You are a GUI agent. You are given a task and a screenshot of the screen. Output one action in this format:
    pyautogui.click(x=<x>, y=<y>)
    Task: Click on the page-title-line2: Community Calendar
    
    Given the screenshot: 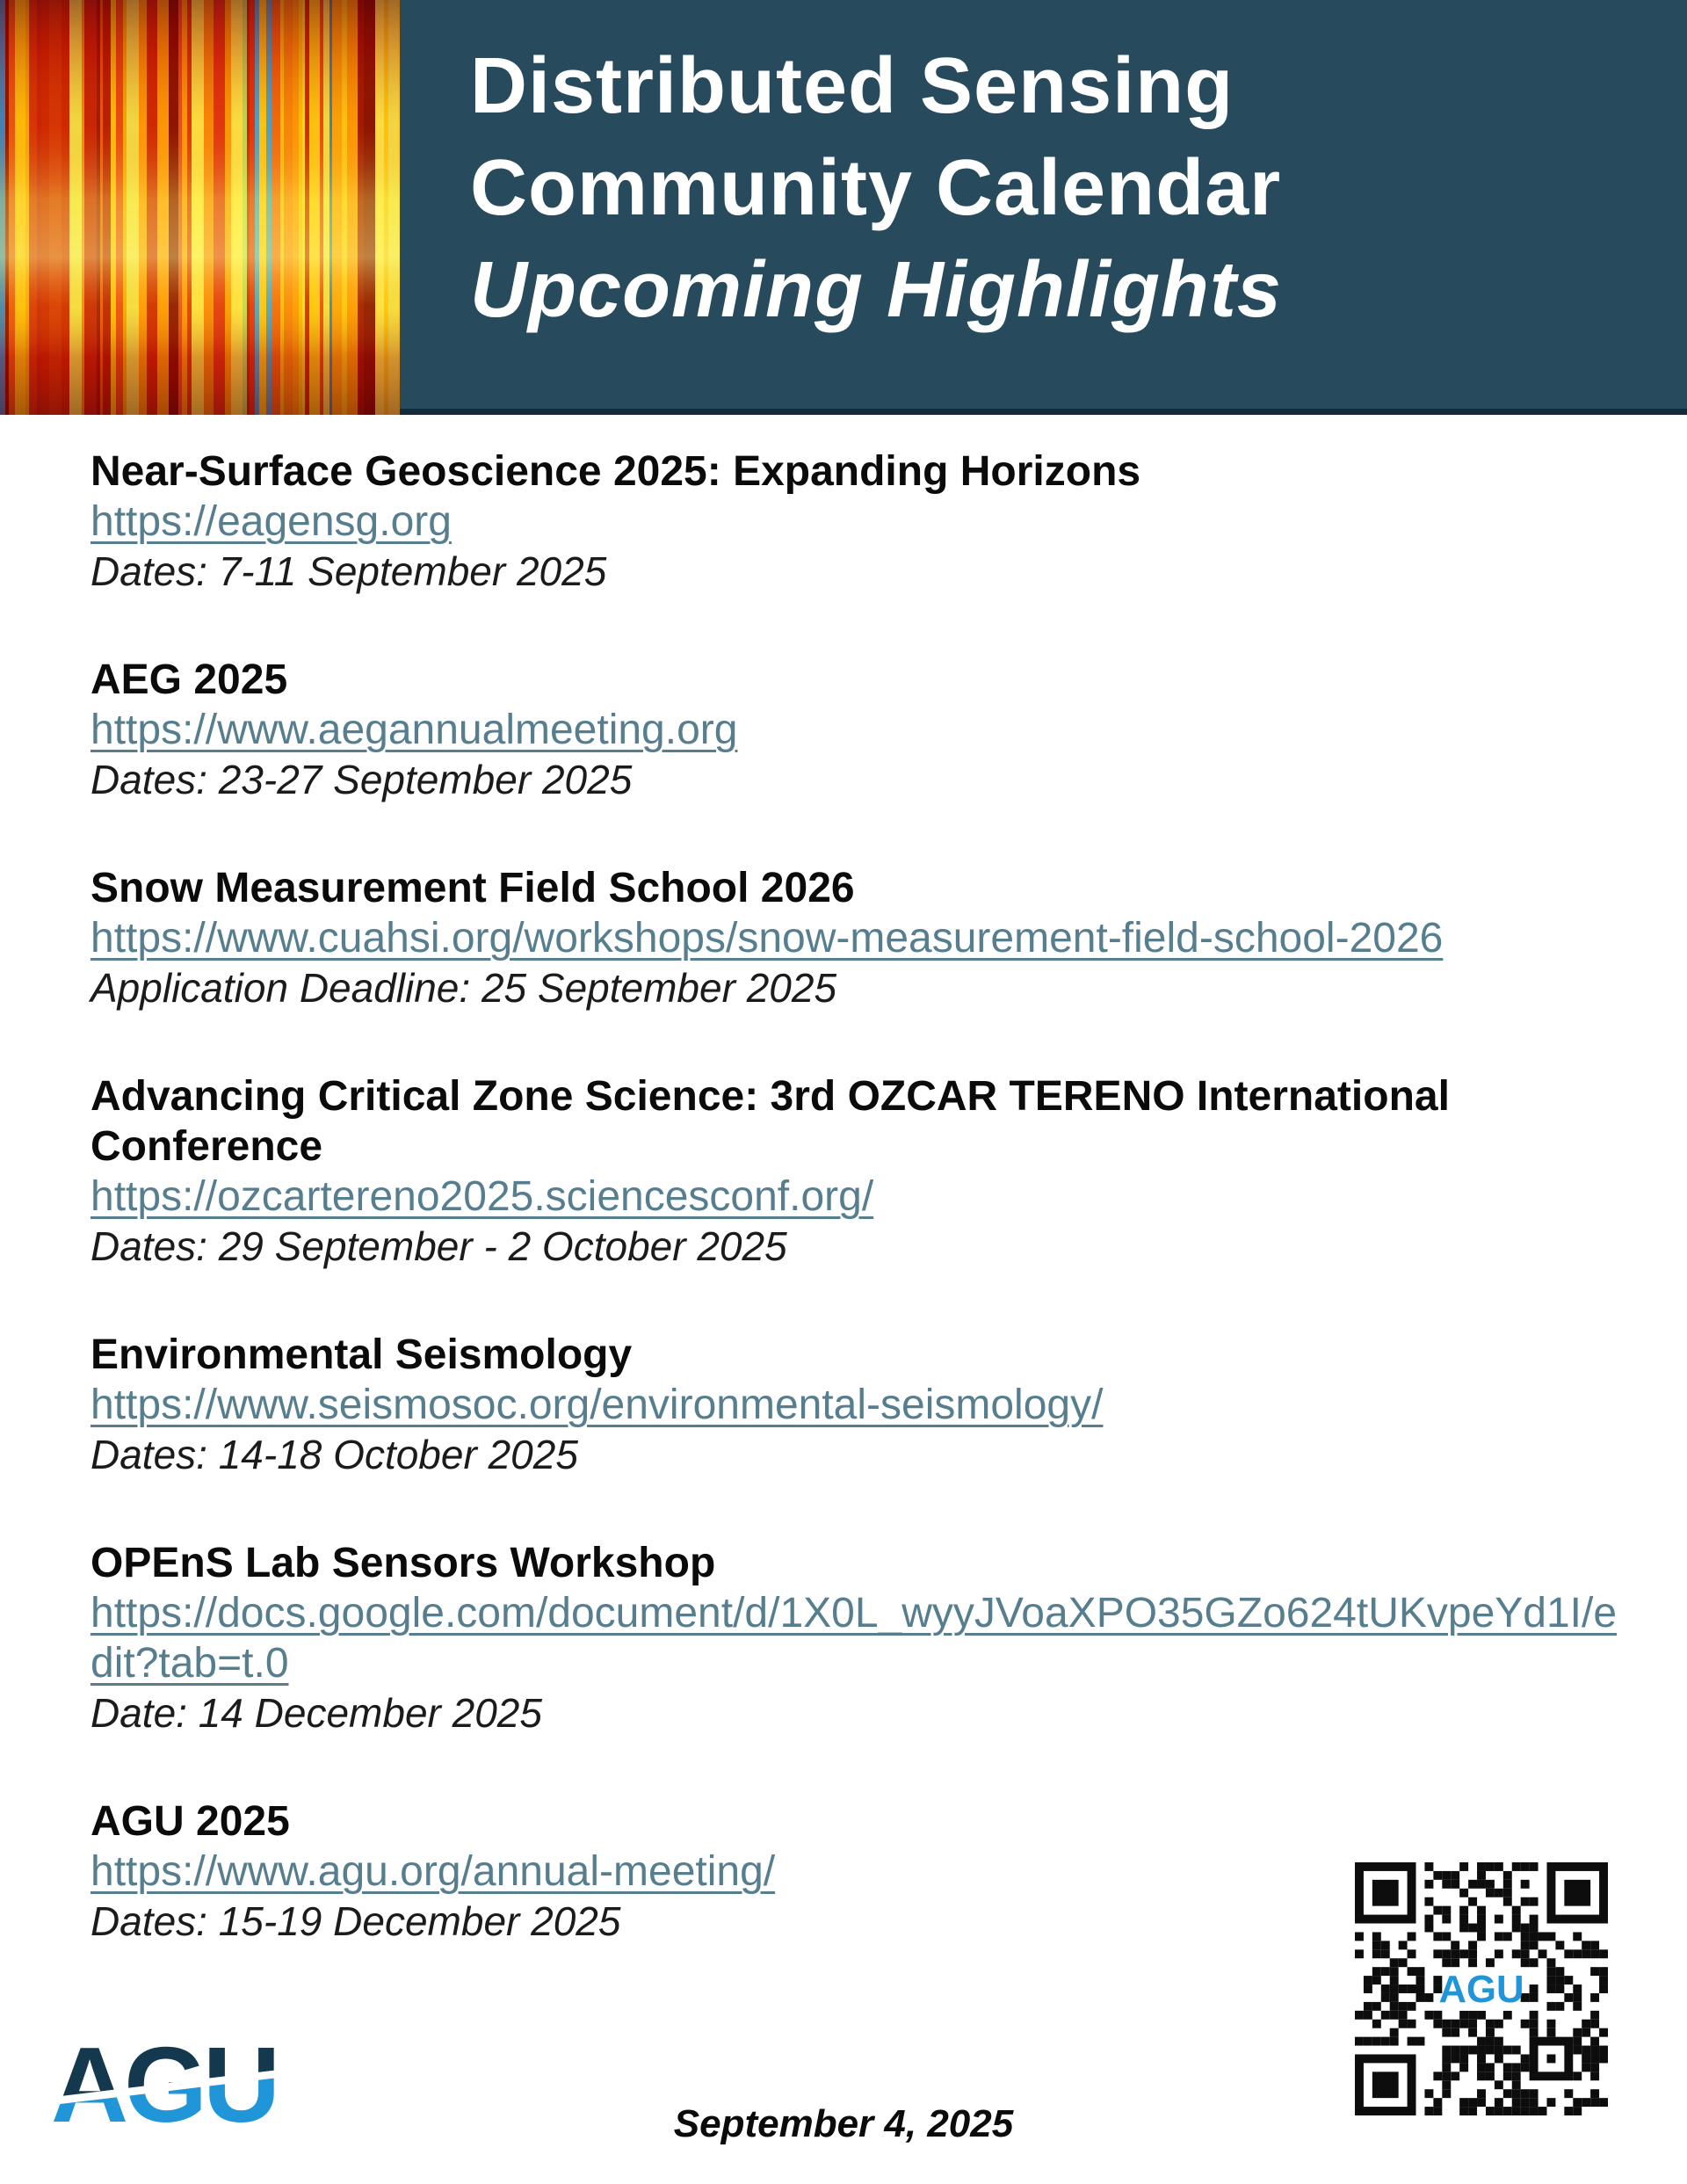 What is the action you would take?
    pyautogui.click(x=876, y=188)
    